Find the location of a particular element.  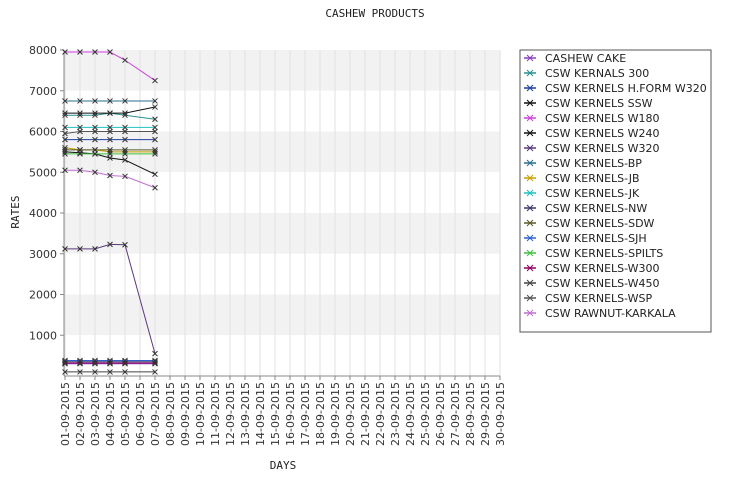

x-tick-label: 22-09-2015 is located at coordinates (380, 414).